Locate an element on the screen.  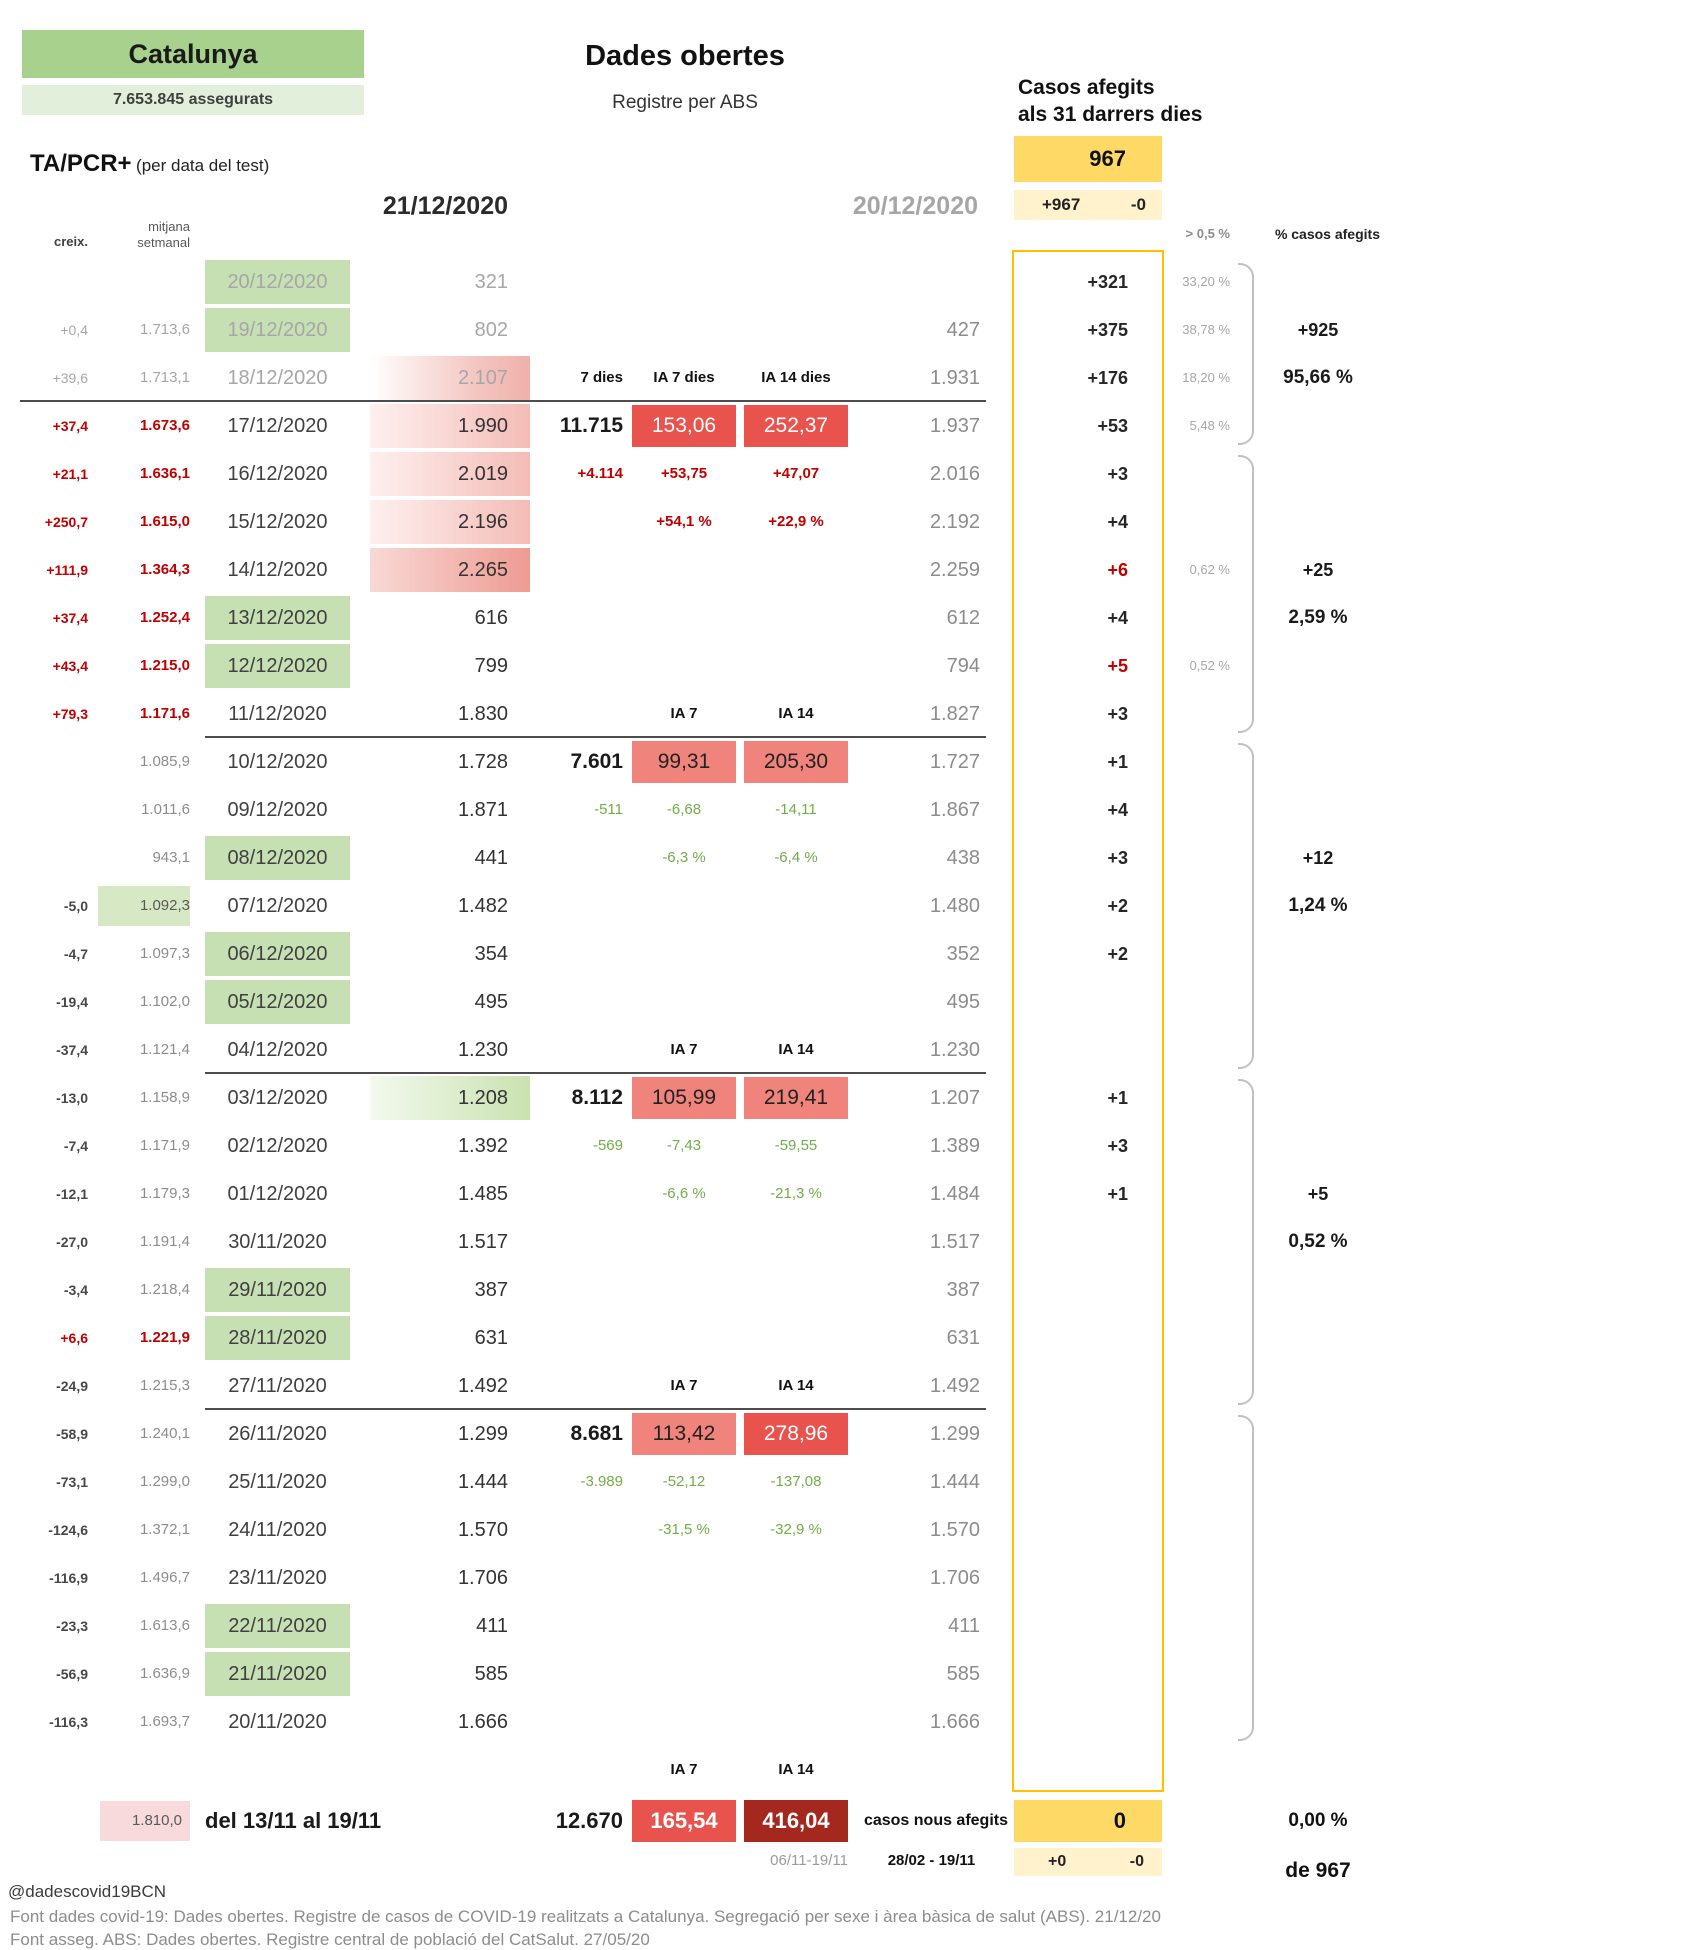
ia7-value: +53,75 is located at coordinates (684, 473).